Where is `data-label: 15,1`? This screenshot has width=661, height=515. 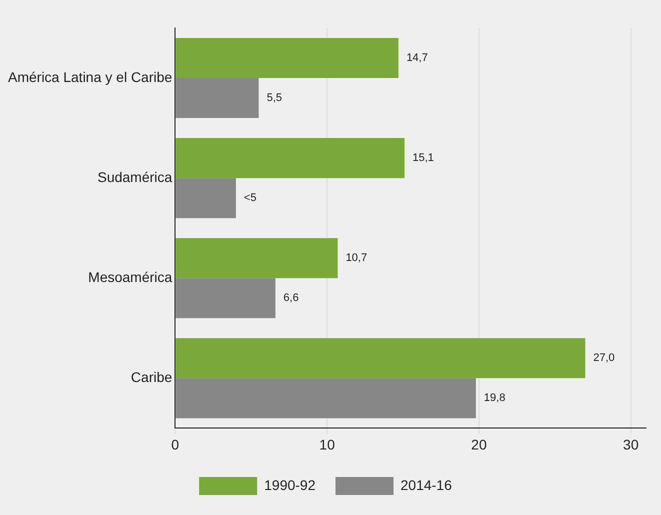 data-label: 15,1 is located at coordinates (423, 158).